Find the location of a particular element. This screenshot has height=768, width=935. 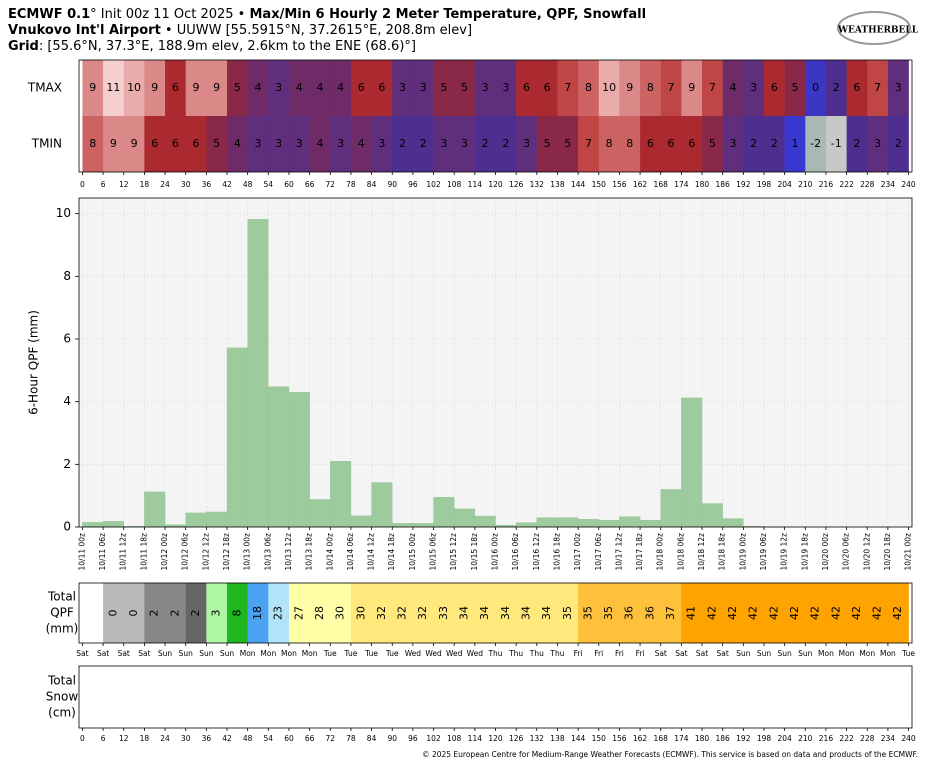

x-tick-label: 36 is located at coordinates (207, 738).